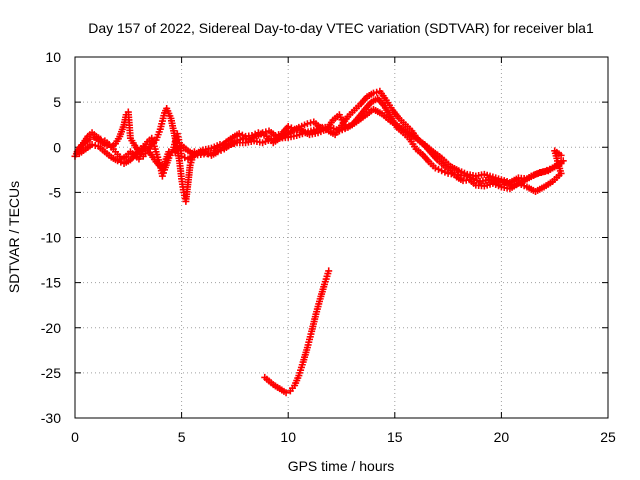 This screenshot has width=640, height=480. Describe the element at coordinates (182, 437) in the screenshot. I see `x-tick-label: 5` at that location.